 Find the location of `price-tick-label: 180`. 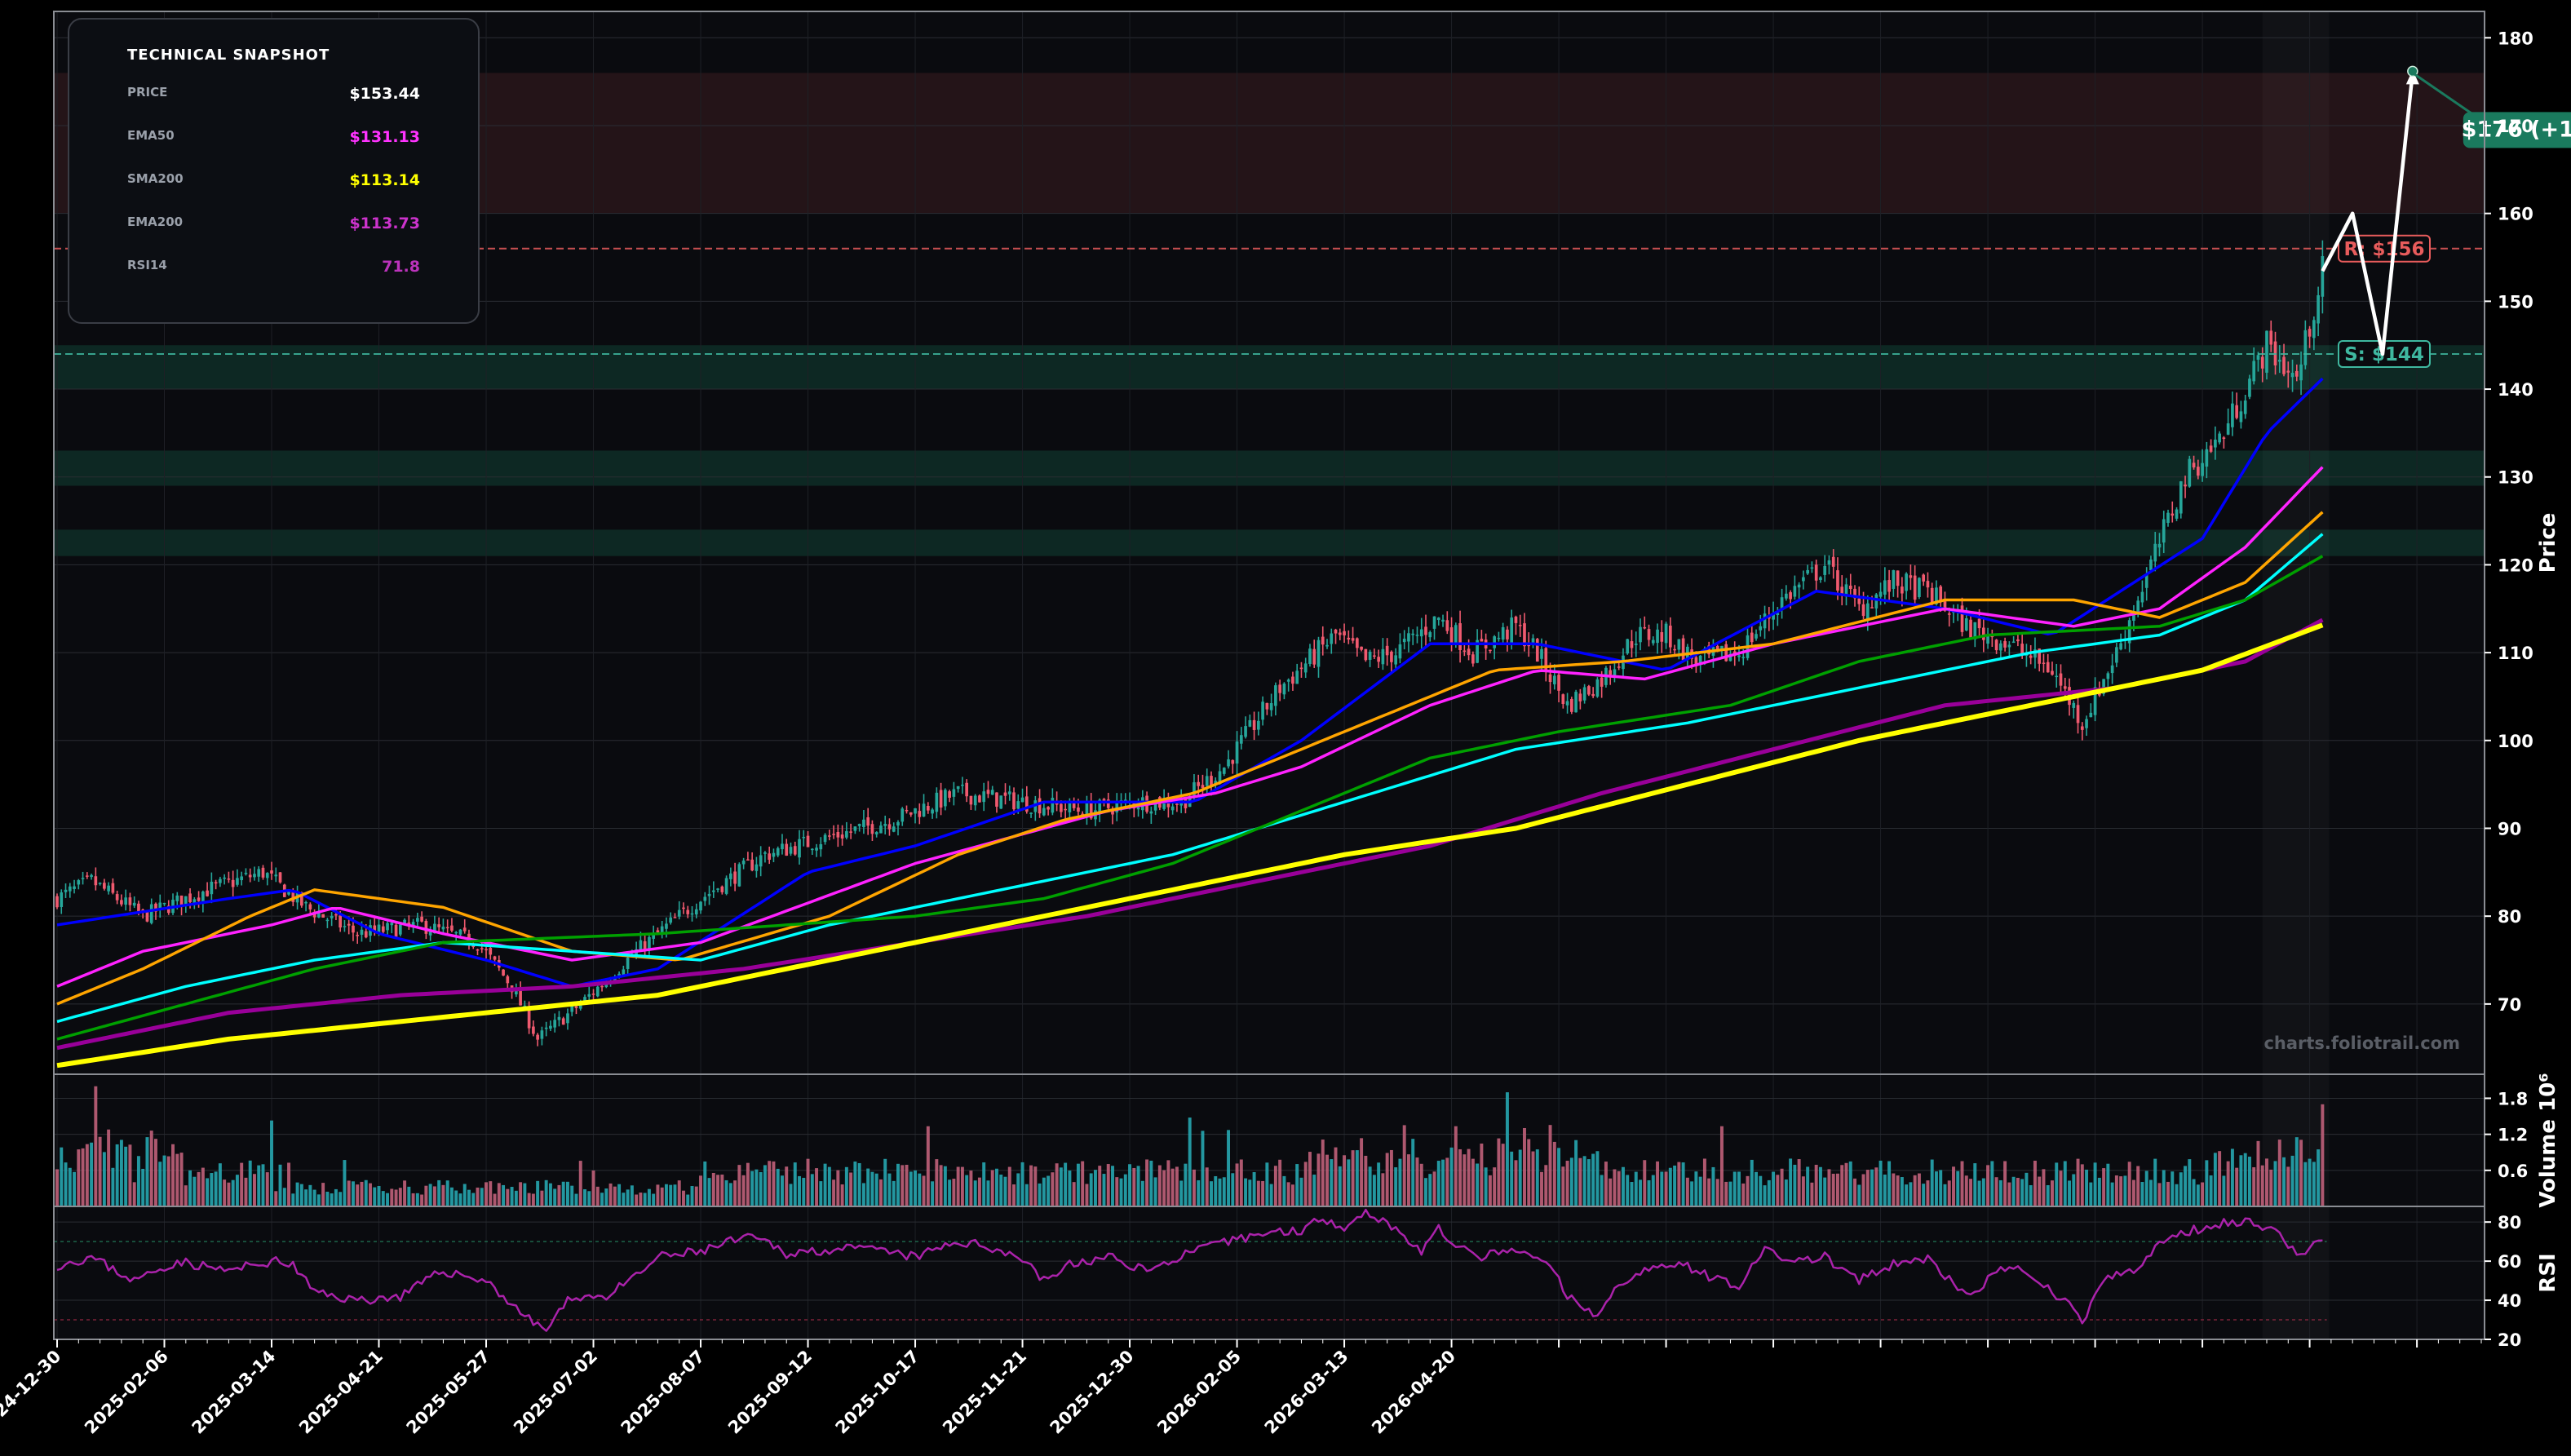

price-tick-label: 180 is located at coordinates (2515, 38).